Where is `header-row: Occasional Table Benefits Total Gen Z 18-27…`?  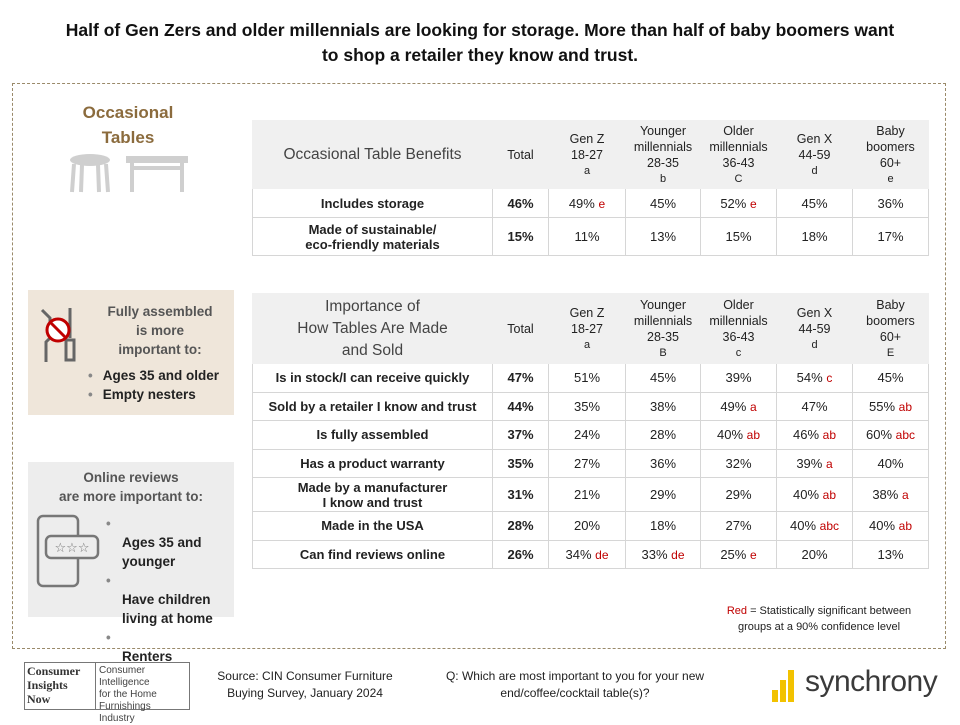 header-row: Occasional Table Benefits Total Gen Z 18-27… is located at coordinates (590, 154).